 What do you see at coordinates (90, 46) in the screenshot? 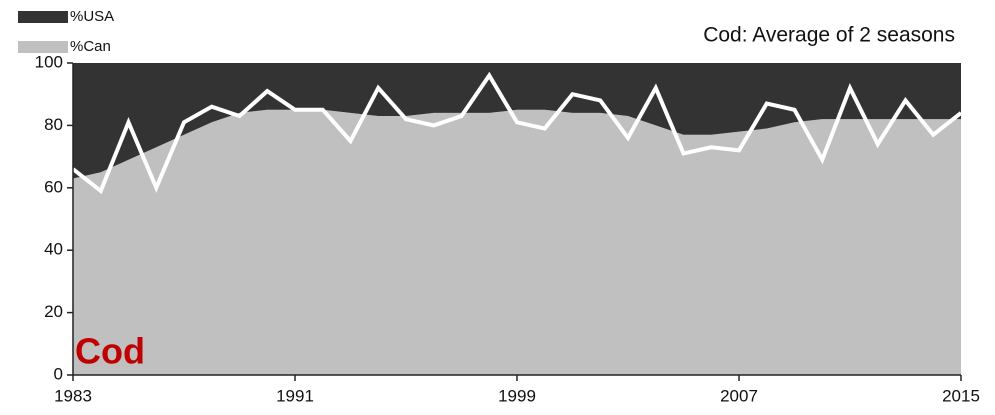
I see `legend-label: %Can` at bounding box center [90, 46].